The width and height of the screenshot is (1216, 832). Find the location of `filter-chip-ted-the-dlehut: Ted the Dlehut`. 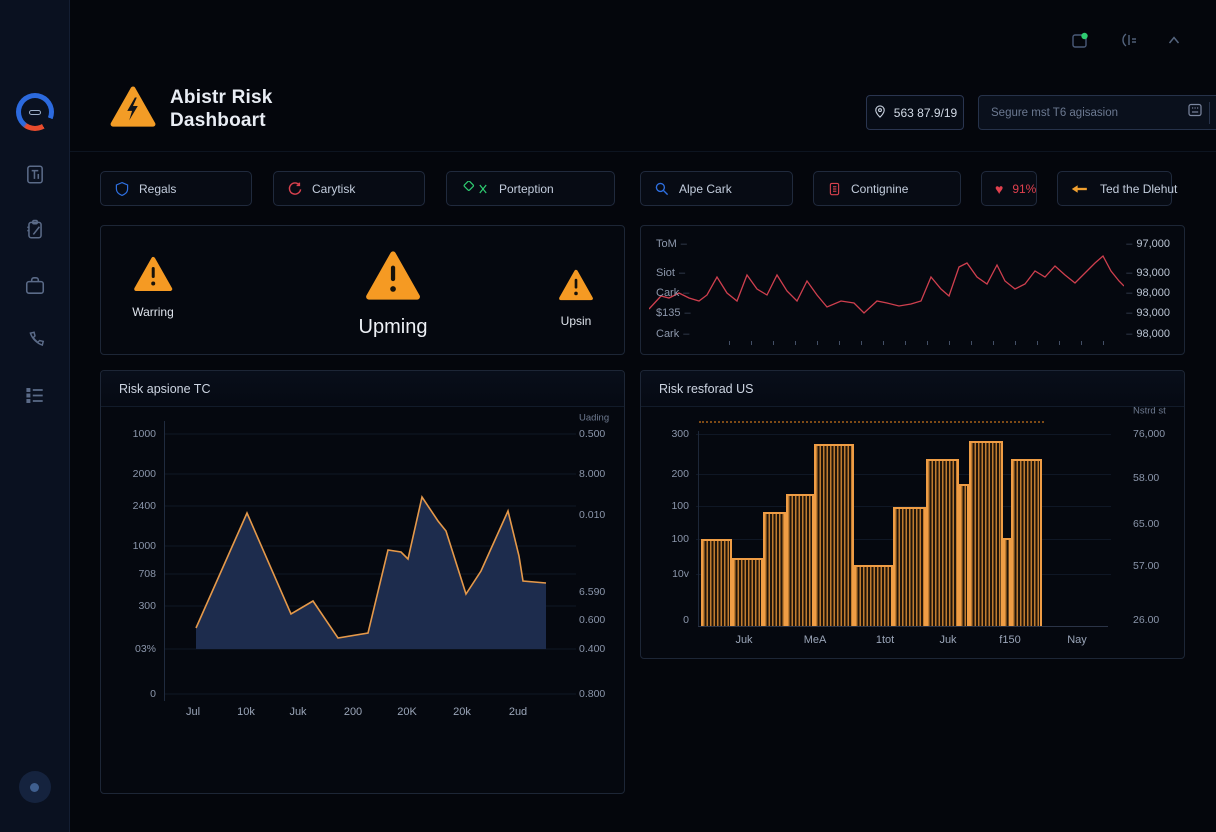

filter-chip-ted-the-dlehut: Ted the Dlehut is located at coordinates (1117, 188).